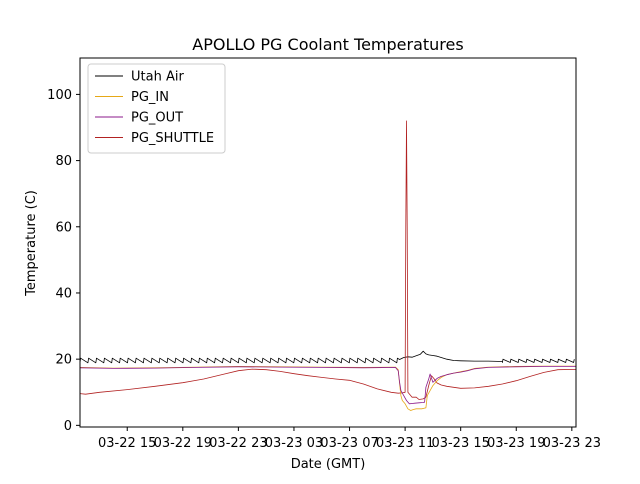  Describe the element at coordinates (183, 443) in the screenshot. I see `x-tick-label: 03-22 19` at that location.